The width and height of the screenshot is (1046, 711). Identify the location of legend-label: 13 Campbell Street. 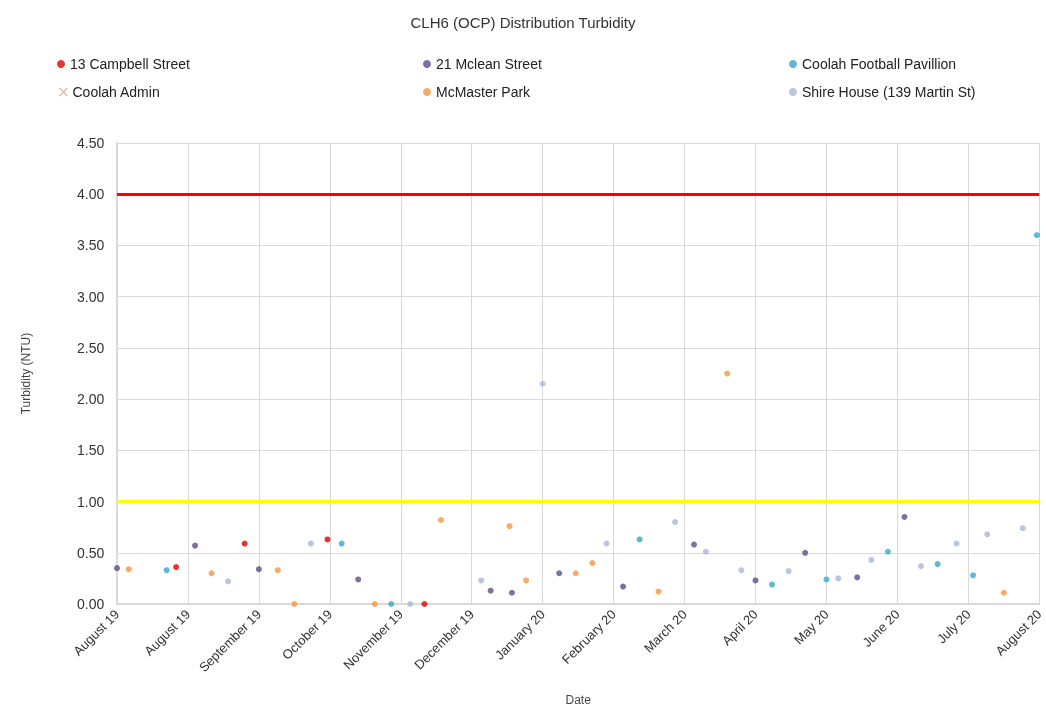
(130, 64).